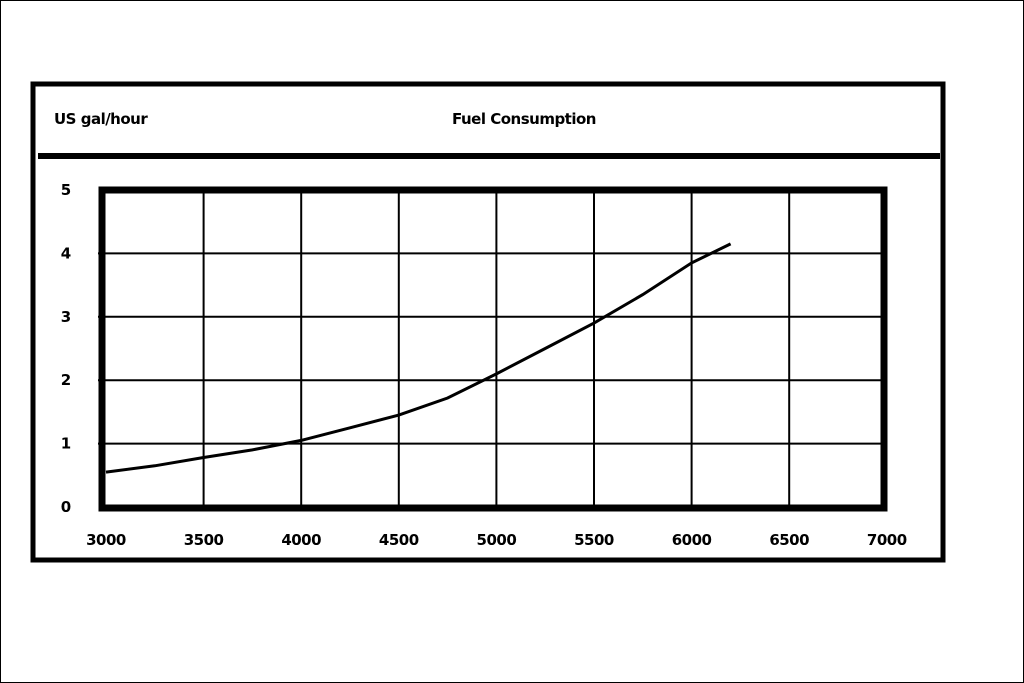 The width and height of the screenshot is (1024, 683). I want to click on y-tick-label: 1, so click(66, 444).